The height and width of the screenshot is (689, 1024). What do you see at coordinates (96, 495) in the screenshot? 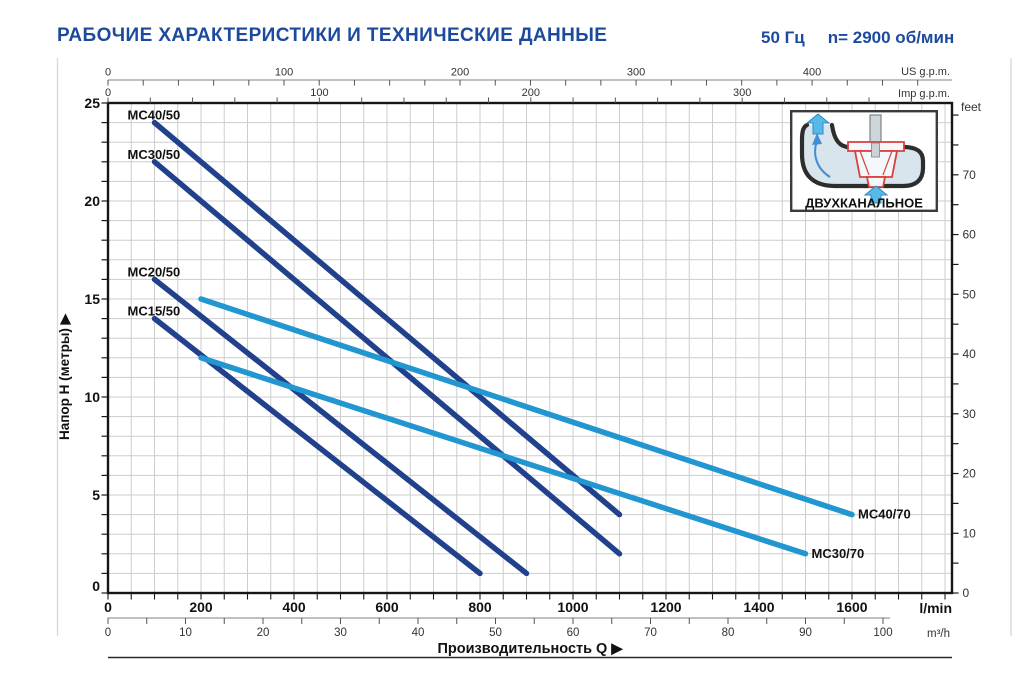
I see `svg-text: 5` at bounding box center [96, 495].